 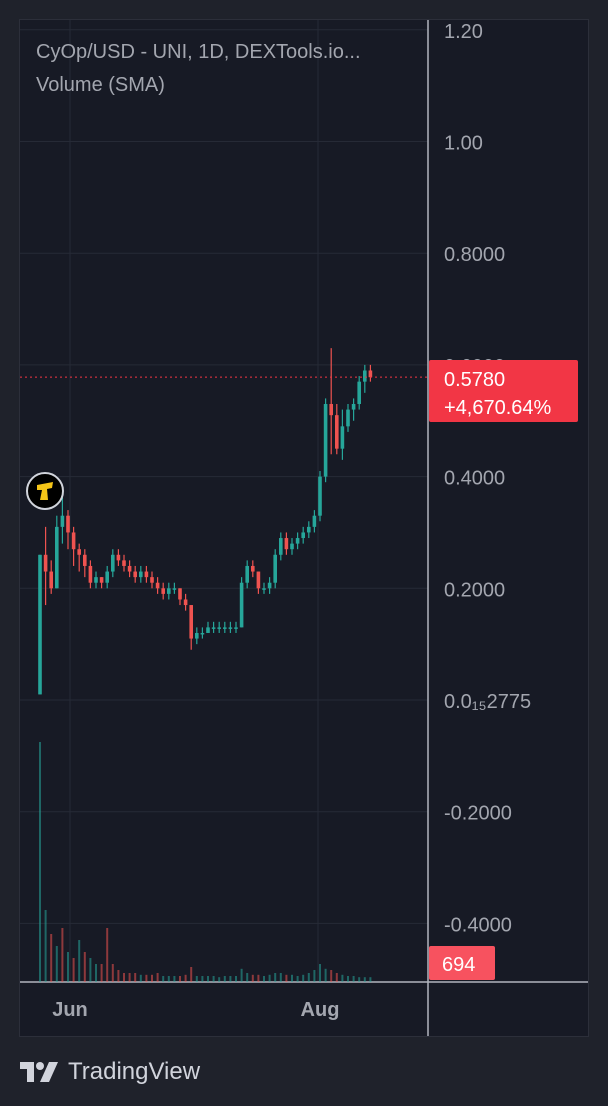 I want to click on y-tick-label: 0.0₁₅2775, so click(x=487, y=702).